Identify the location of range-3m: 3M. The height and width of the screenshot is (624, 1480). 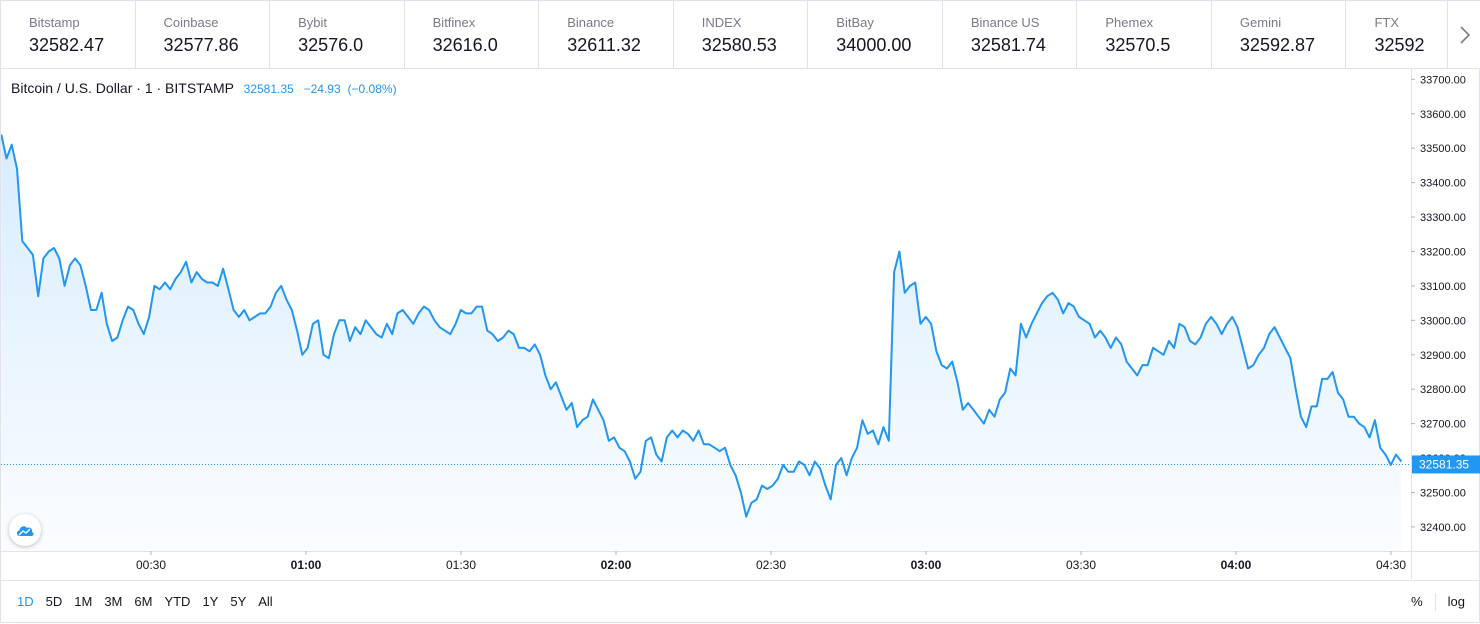
(113, 601).